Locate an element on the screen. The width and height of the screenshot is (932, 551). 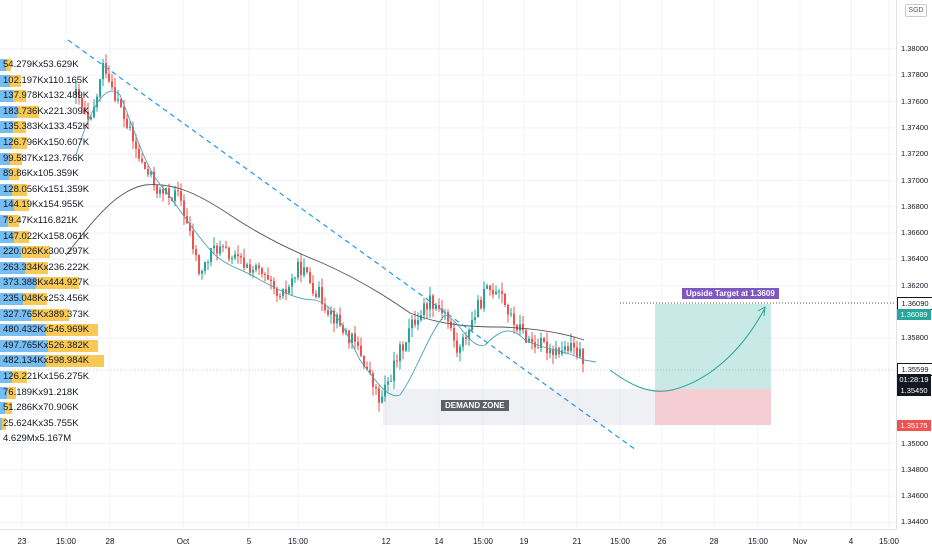
time-tick-label: 4 is located at coordinates (851, 541).